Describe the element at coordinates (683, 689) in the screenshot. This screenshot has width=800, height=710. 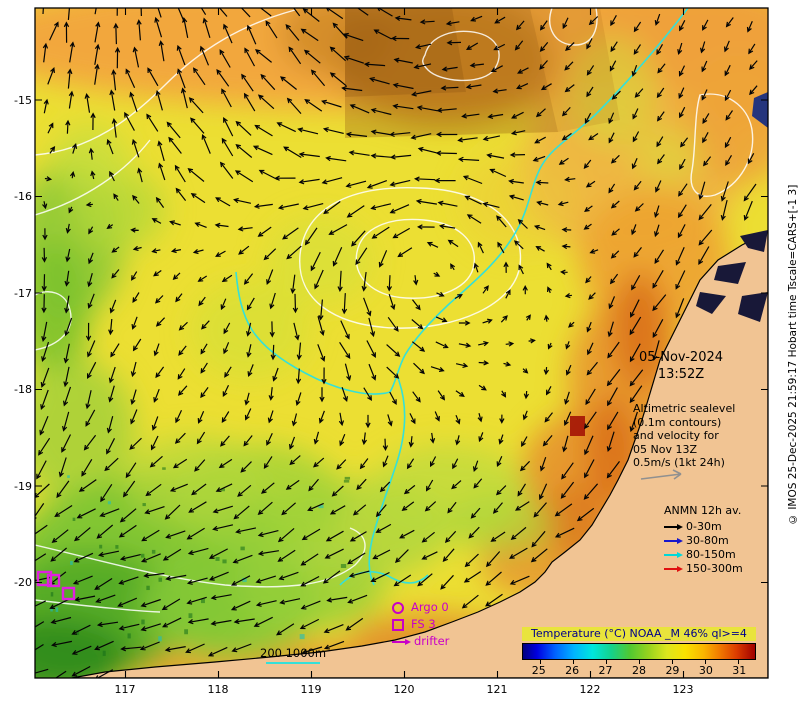
I see `lon-tick-label: 123` at that location.